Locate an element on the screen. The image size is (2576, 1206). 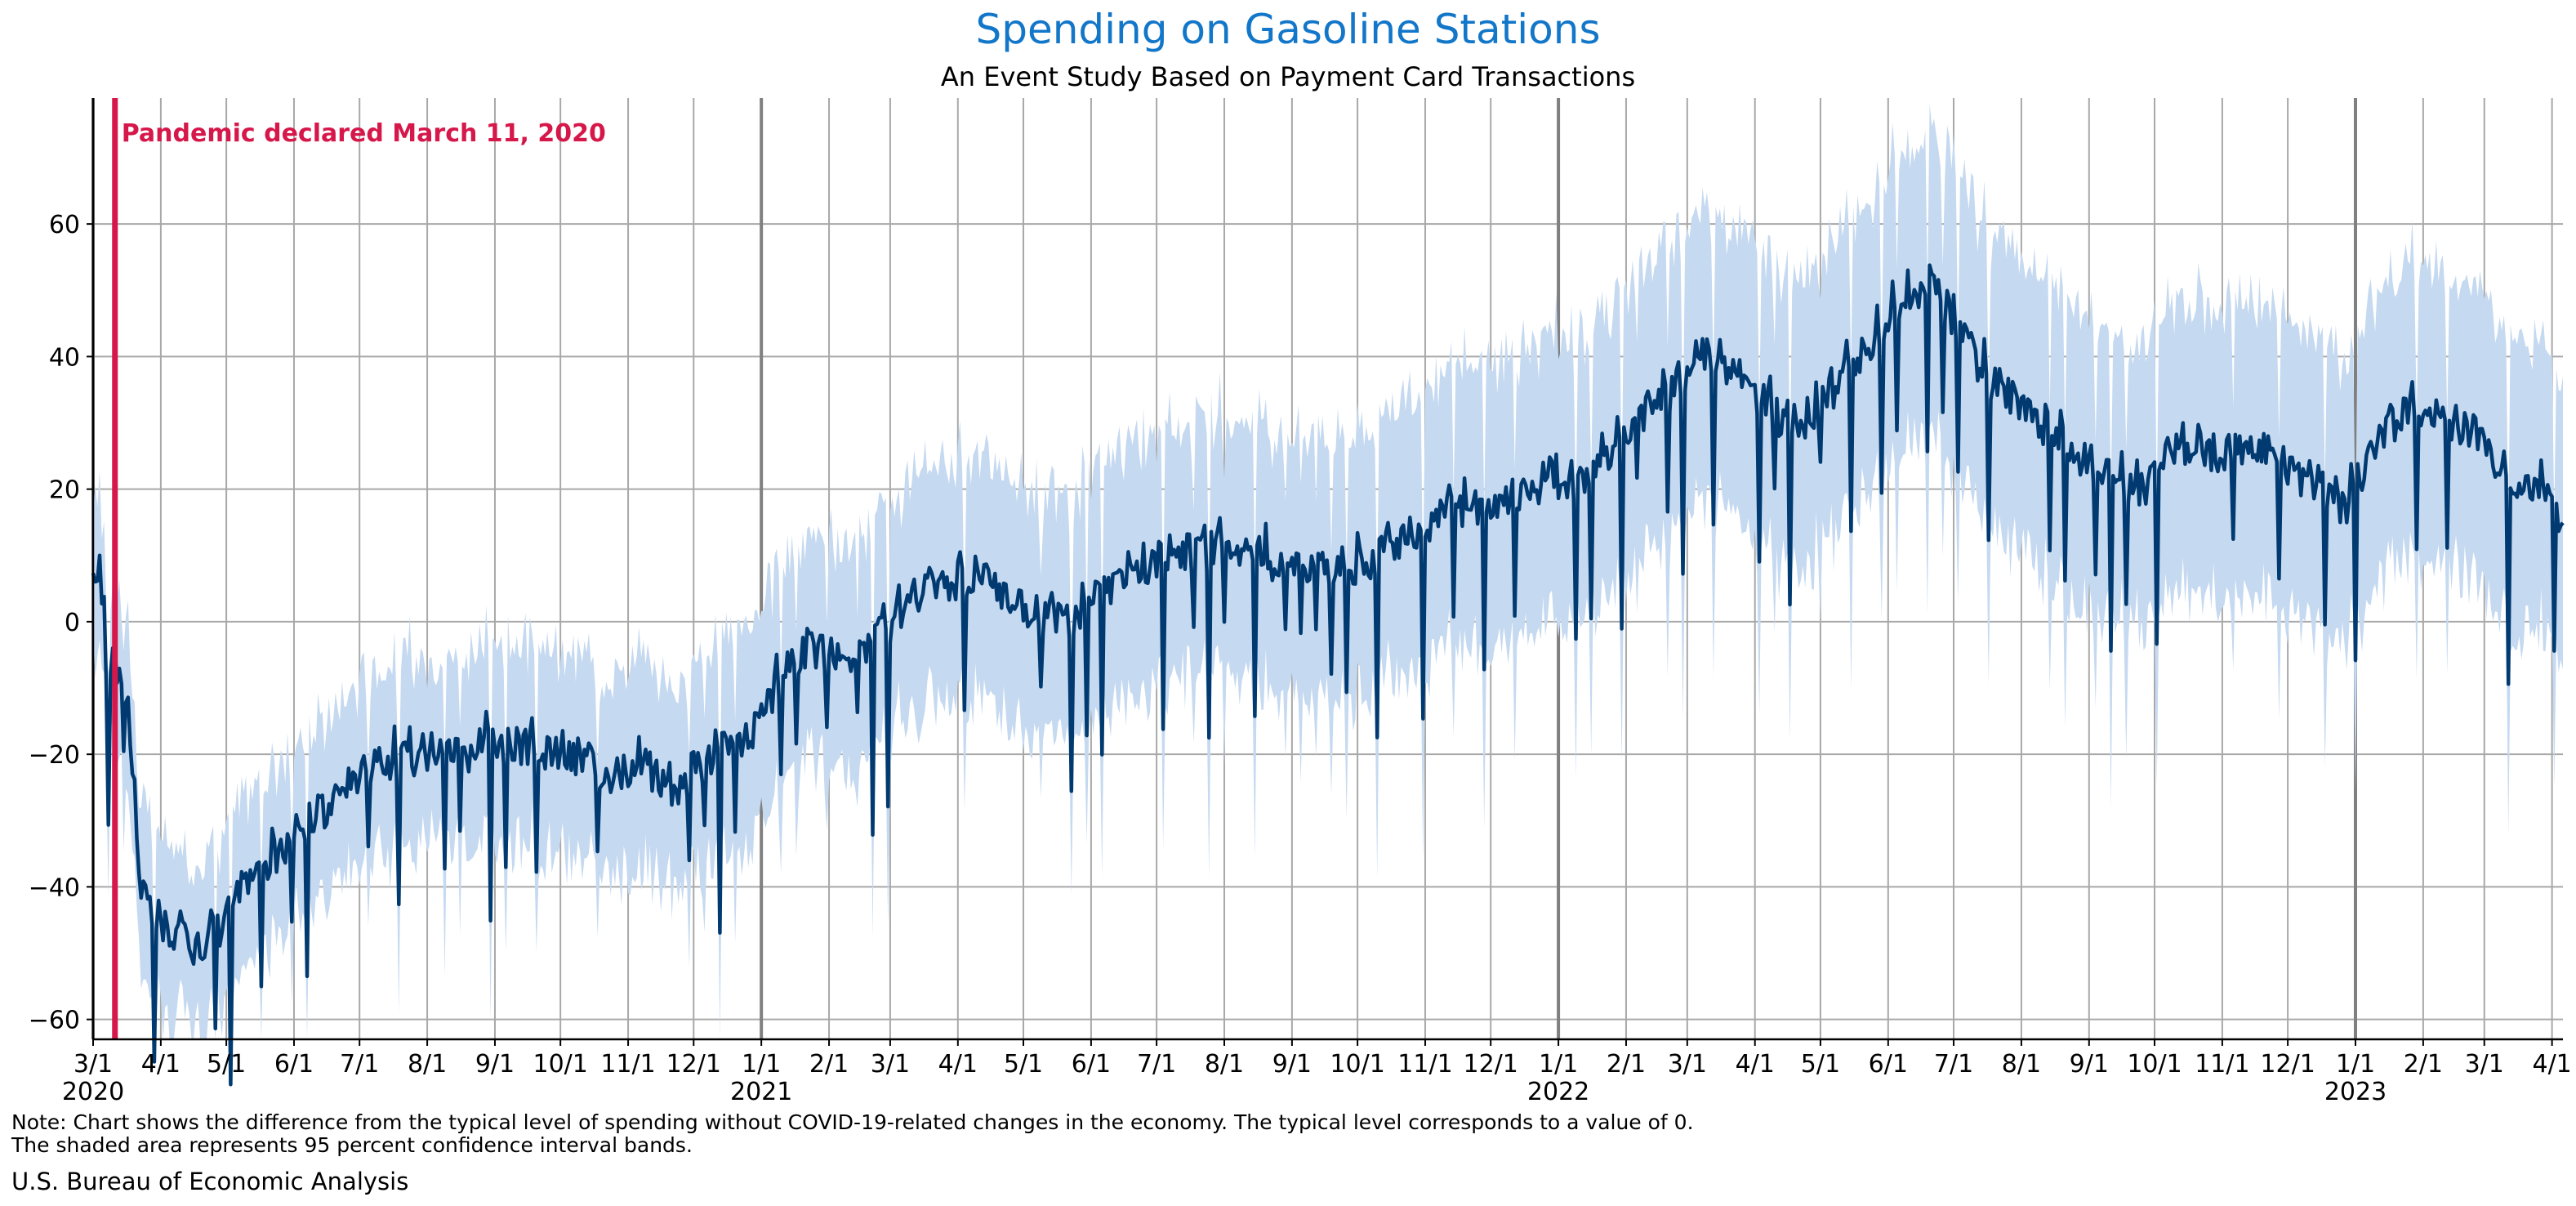
y-tick-label: −40 is located at coordinates (54, 887).